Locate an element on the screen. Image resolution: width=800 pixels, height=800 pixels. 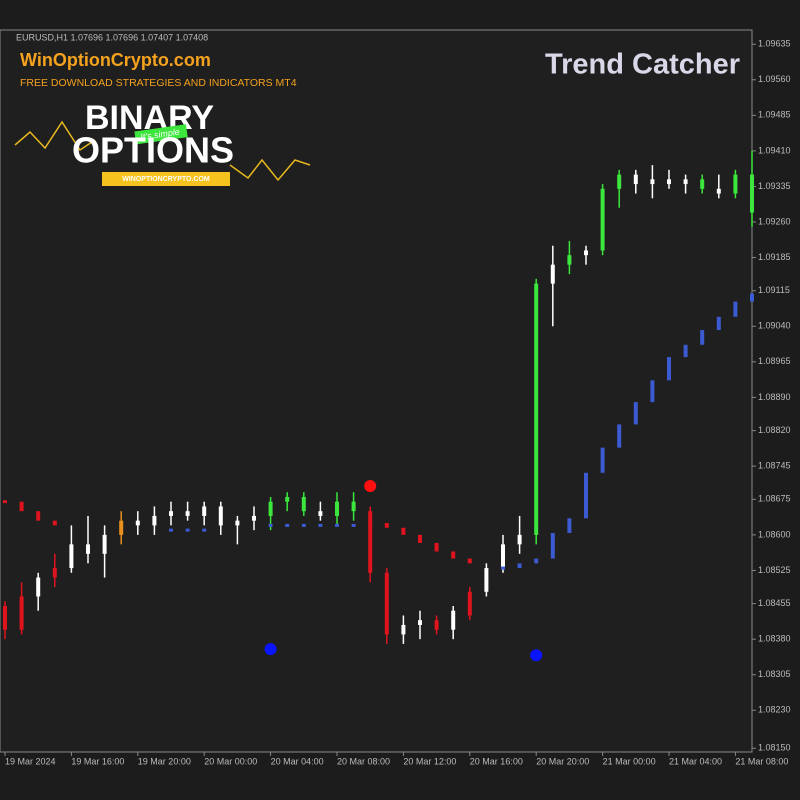
x-tick-label: 21 Mar 08:00 is located at coordinates (761, 761).